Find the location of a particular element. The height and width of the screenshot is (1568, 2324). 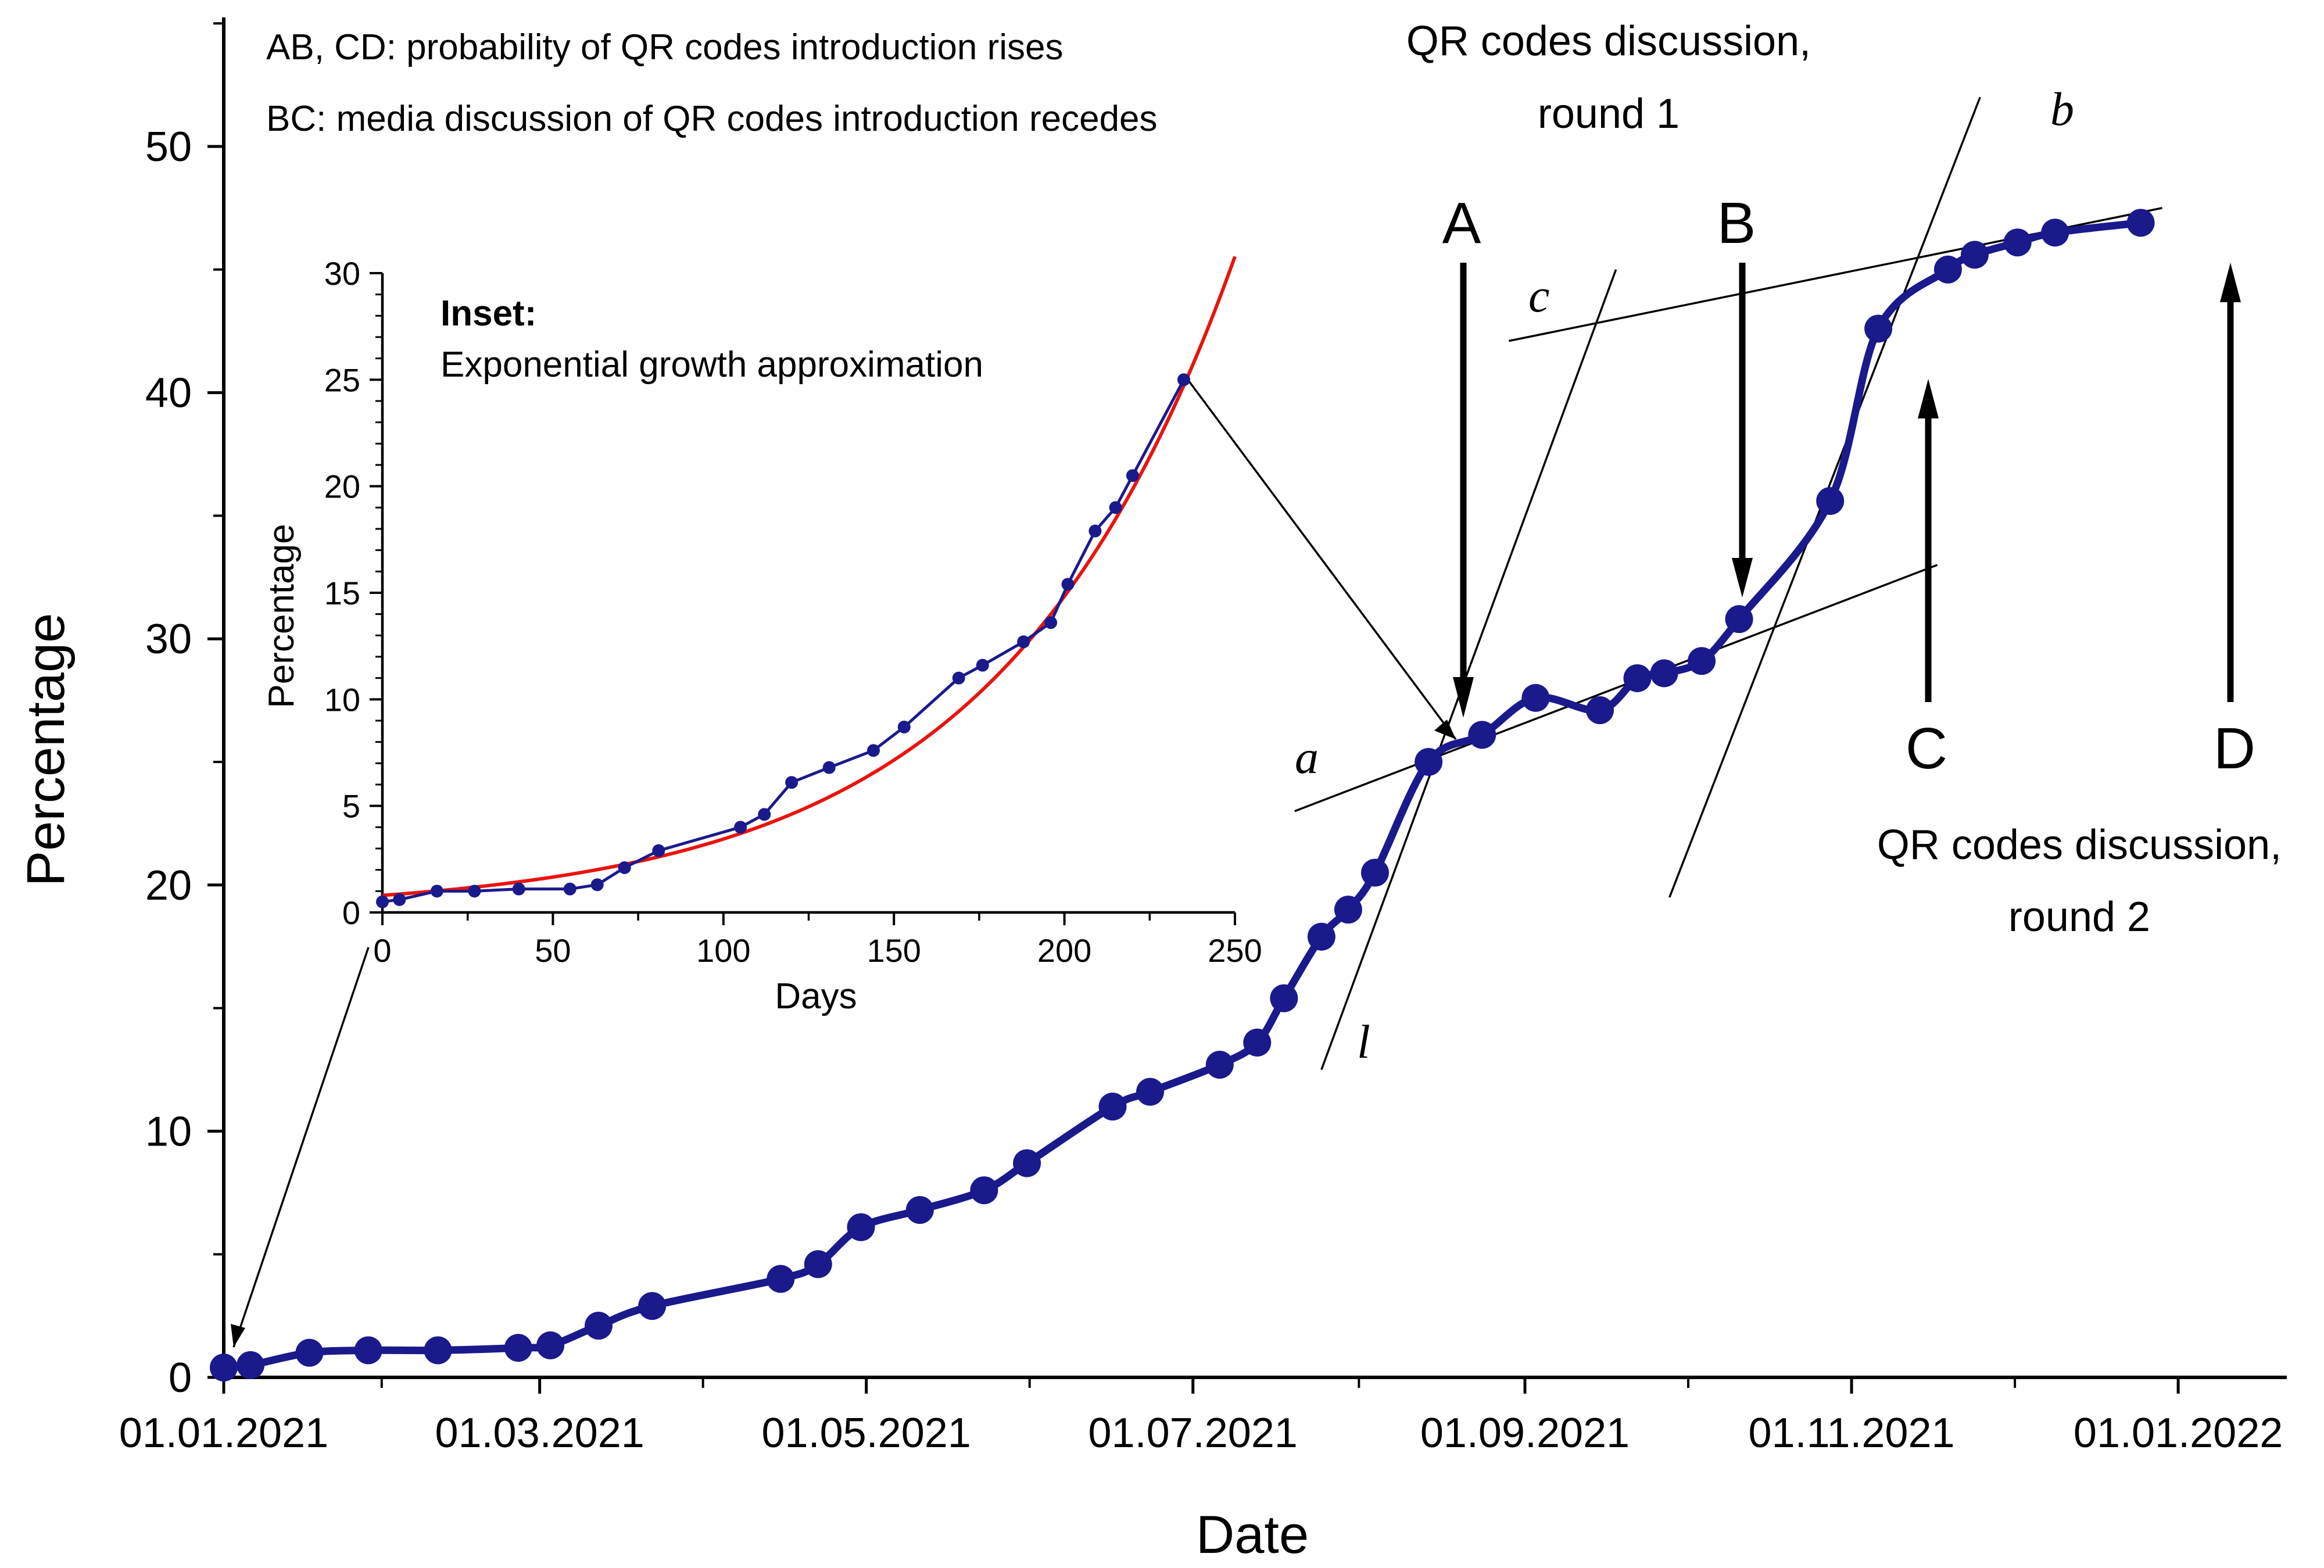

main-y-tick-label: 20 is located at coordinates (168, 885).